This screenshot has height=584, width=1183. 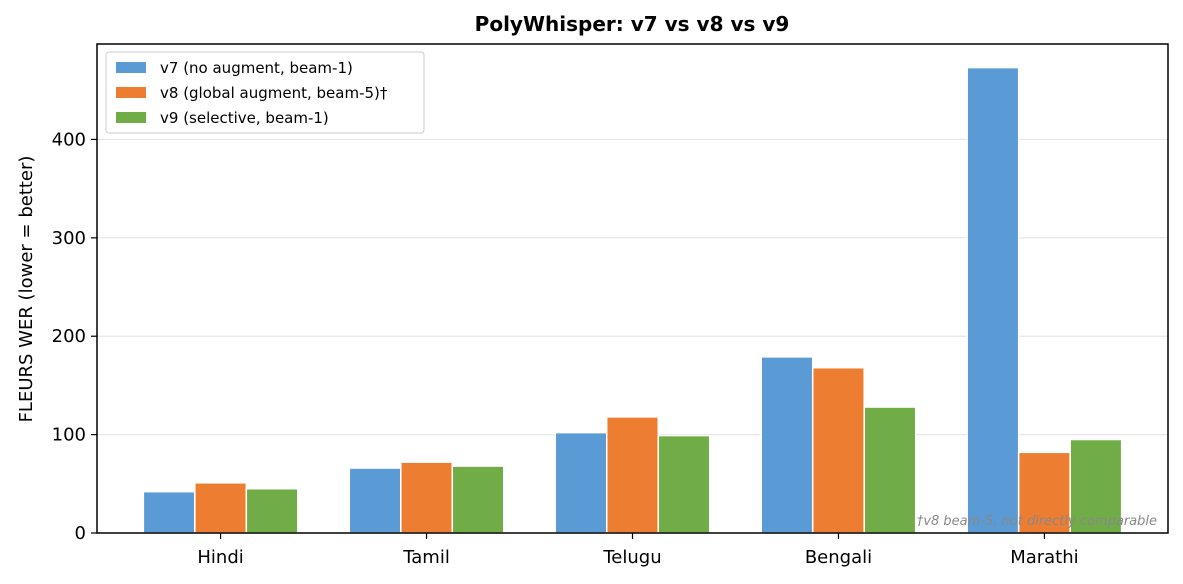 I want to click on x-tick-label: Telugu, so click(x=631, y=557).